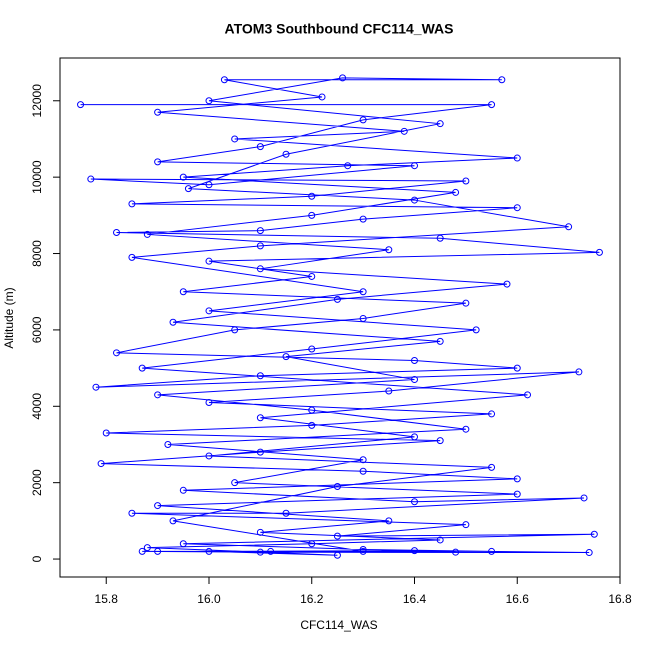  I want to click on x-tick-label: 16.2, so click(312, 599).